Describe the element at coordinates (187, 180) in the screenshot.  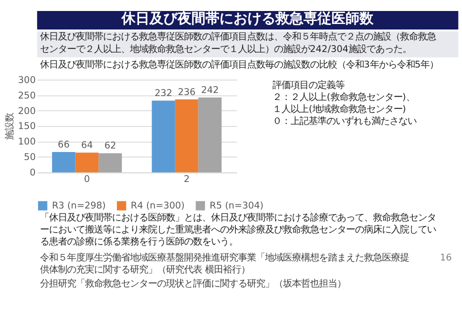
I see `x-tick-label: 2` at that location.